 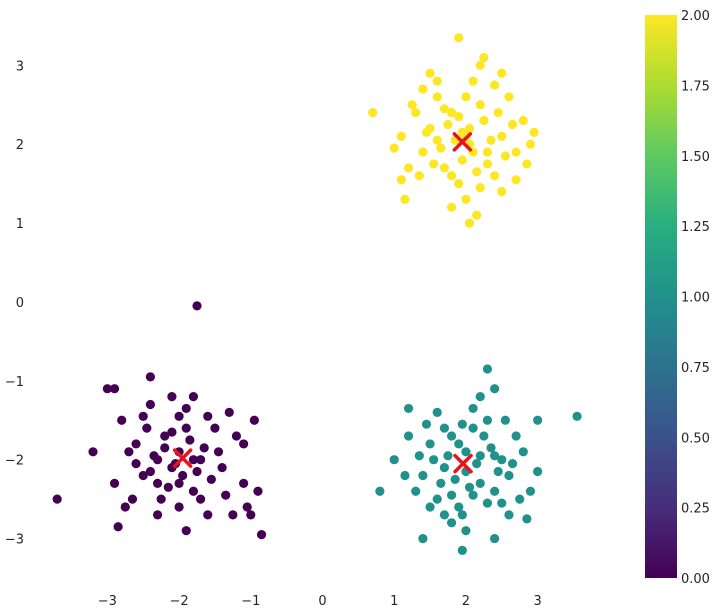 What do you see at coordinates (537, 601) in the screenshot?
I see `x-tick-label: 3` at bounding box center [537, 601].